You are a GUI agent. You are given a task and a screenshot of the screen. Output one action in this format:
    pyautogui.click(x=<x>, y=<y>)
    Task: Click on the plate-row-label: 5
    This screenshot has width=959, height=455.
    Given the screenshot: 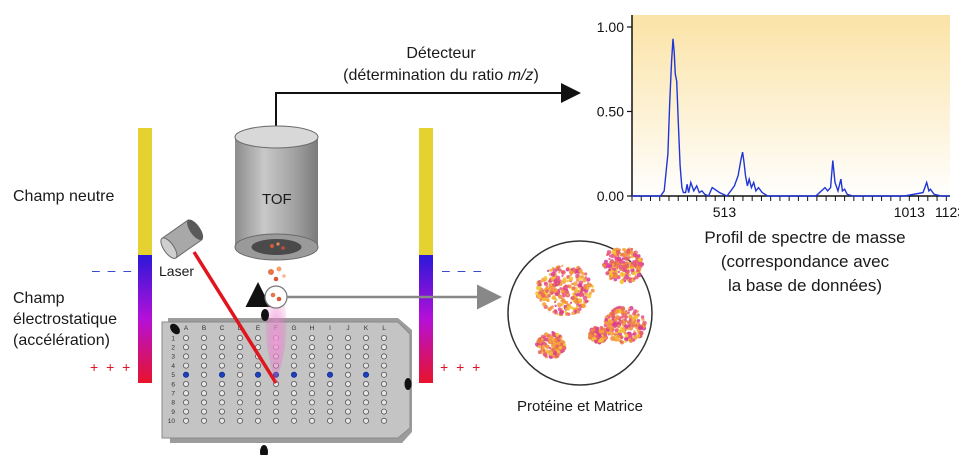 What is the action you would take?
    pyautogui.click(x=173, y=375)
    